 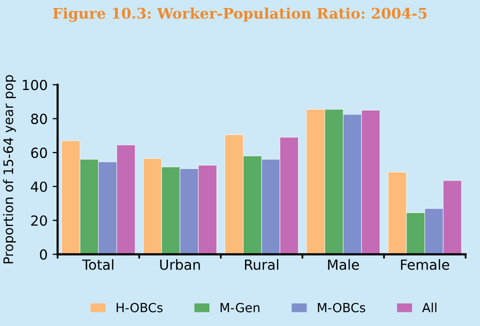 I want to click on x-tick-label: Rural, so click(x=261, y=264).